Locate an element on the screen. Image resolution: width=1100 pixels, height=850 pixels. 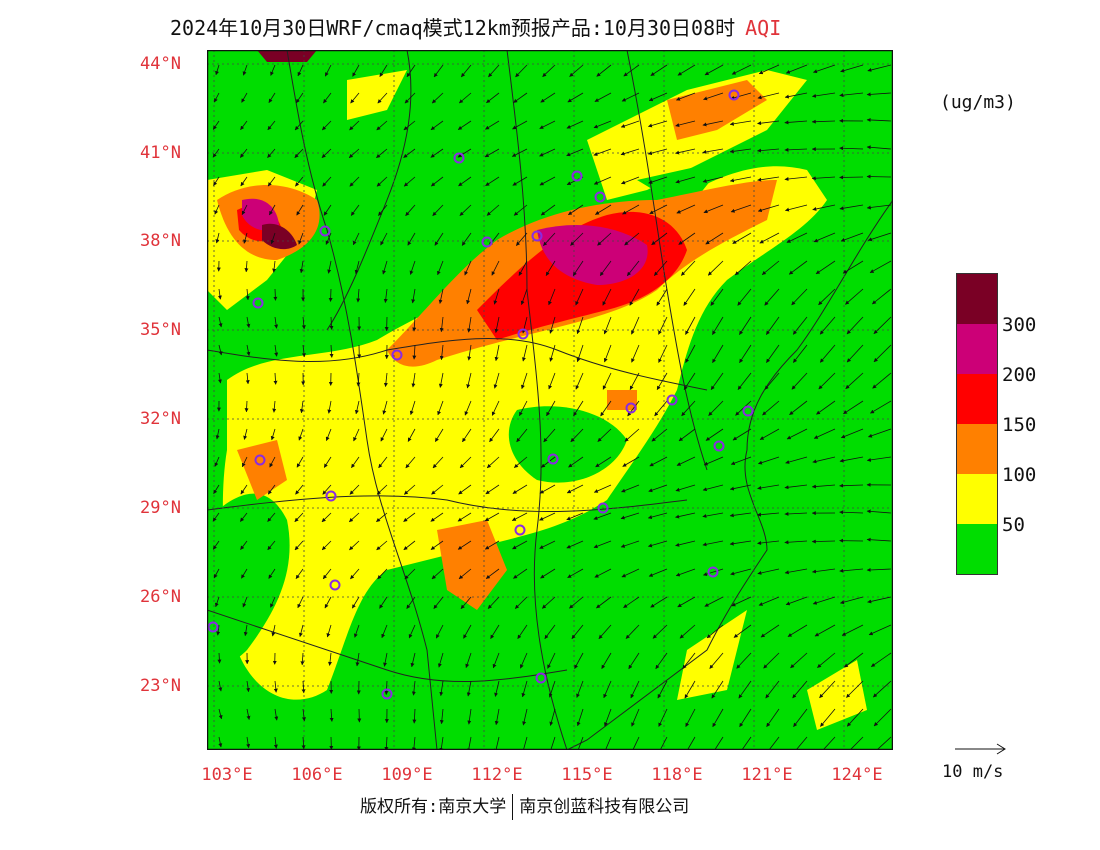
legend-label-150: 150 is located at coordinates (1019, 425).